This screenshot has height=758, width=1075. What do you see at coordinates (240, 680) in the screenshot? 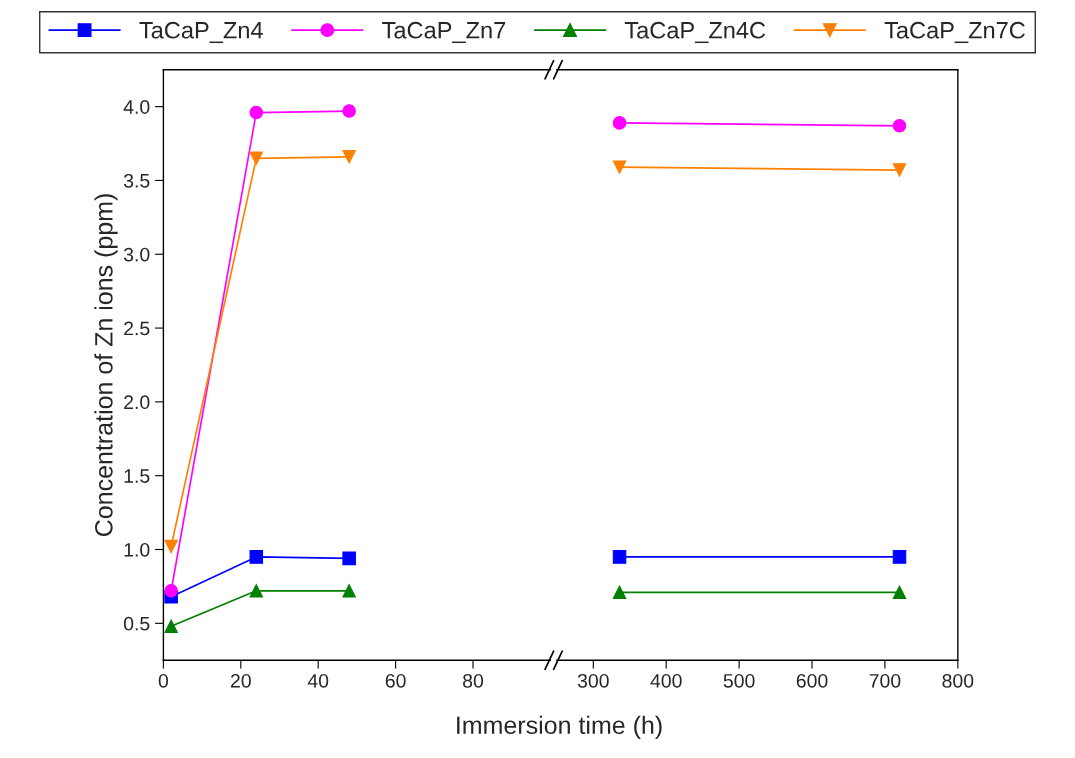
I see `x-tick-label: 20` at bounding box center [240, 680].